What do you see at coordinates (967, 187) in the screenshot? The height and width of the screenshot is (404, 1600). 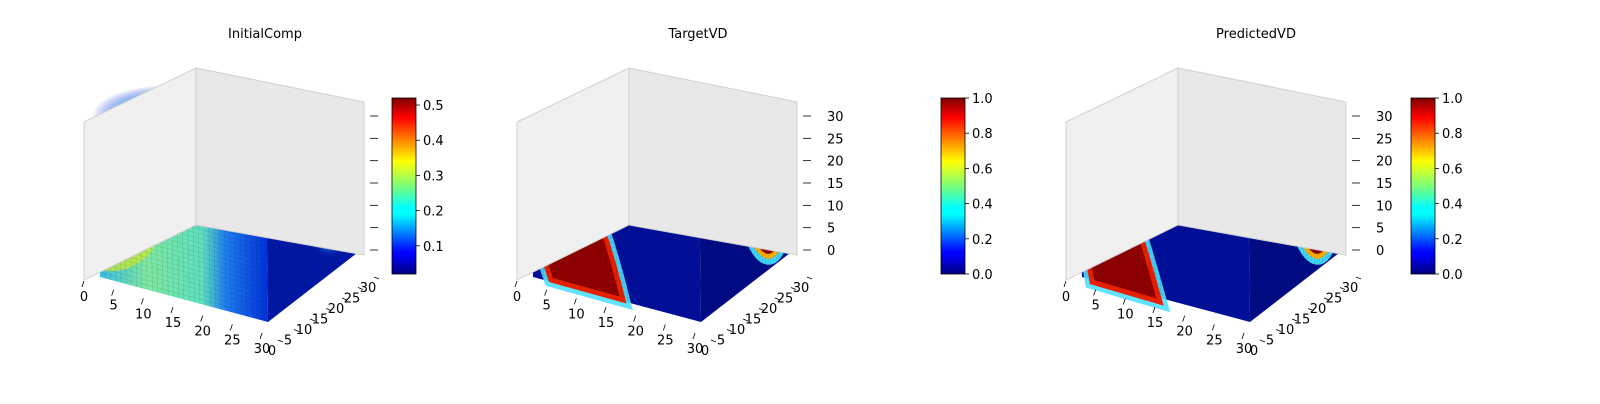 I see `colorbar-1: 0.00.20.40.60.81.0` at bounding box center [967, 187].